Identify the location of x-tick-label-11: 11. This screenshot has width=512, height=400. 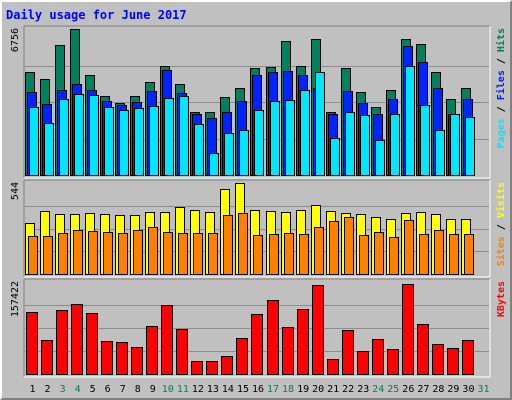
(183, 389).